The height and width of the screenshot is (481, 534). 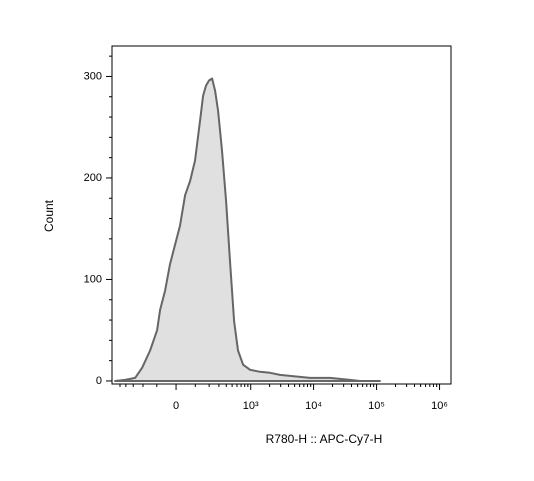 I want to click on x-tick-label: 10⁵, so click(x=376, y=406).